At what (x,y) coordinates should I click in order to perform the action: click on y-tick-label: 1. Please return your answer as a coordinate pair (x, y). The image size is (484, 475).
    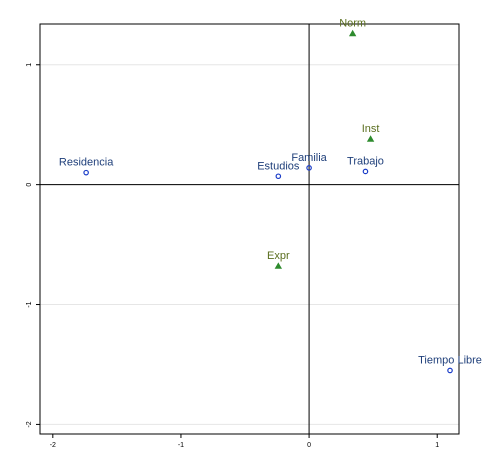
    Looking at the image, I should click on (29, 65).